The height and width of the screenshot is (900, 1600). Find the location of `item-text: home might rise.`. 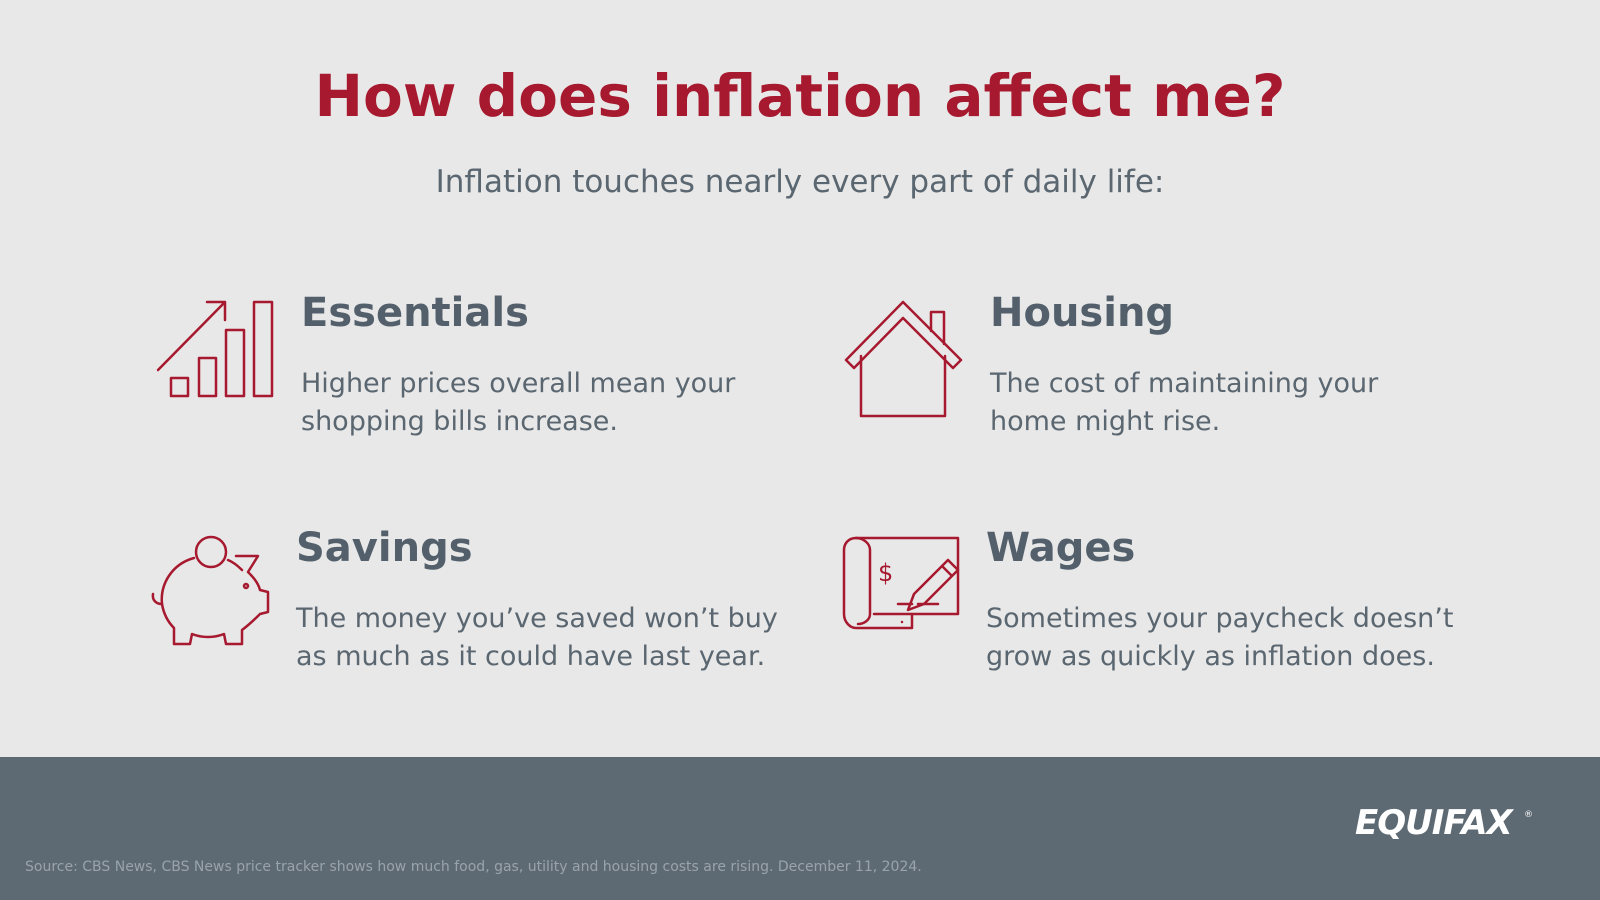

item-text: home might rise. is located at coordinates (1105, 421).